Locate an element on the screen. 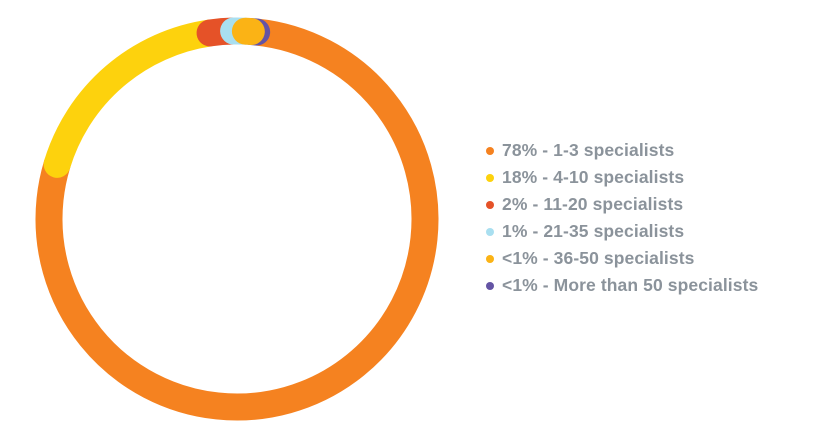 This screenshot has width=840, height=434. legend-item: 2% - 11-20 specialists is located at coordinates (622, 204).